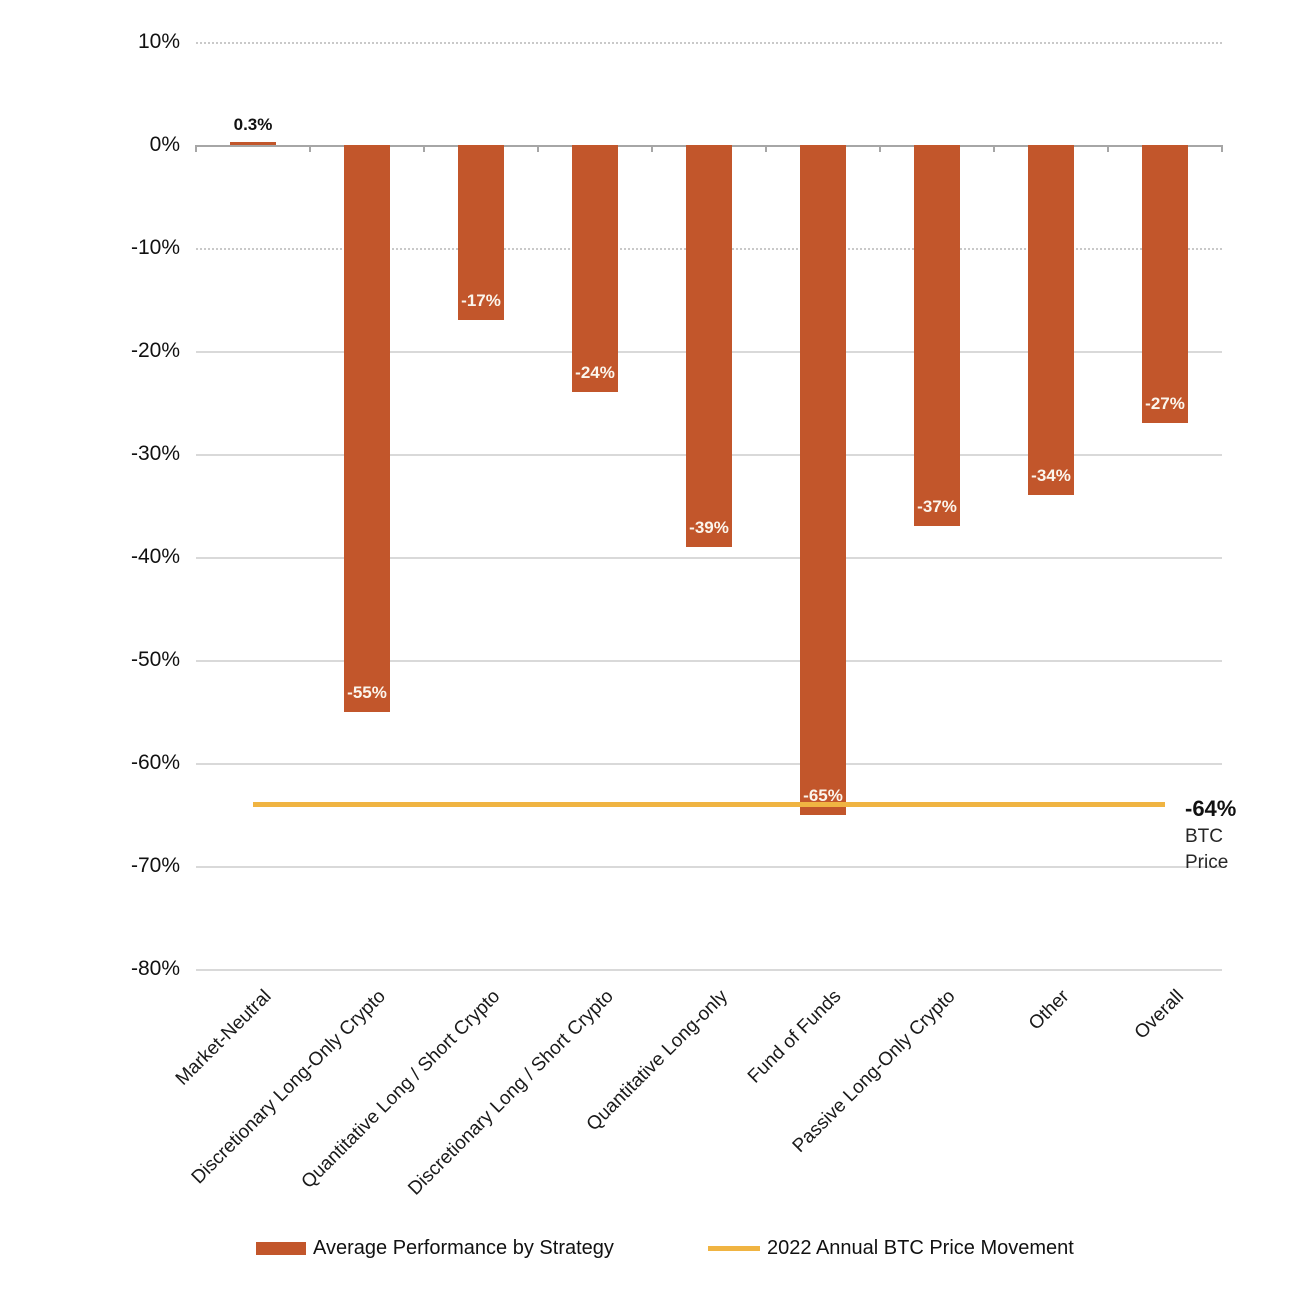  I want to click on bar-value-label: 0.3%, so click(253, 124).